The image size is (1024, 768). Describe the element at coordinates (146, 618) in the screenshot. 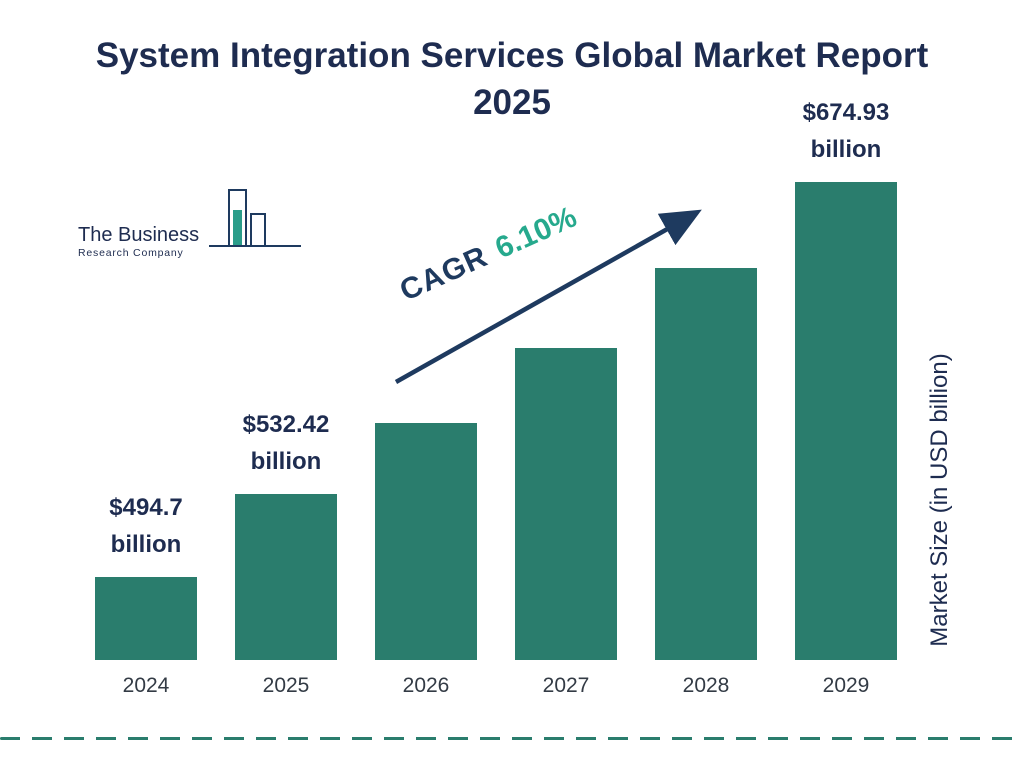

I see `bar-2024` at that location.